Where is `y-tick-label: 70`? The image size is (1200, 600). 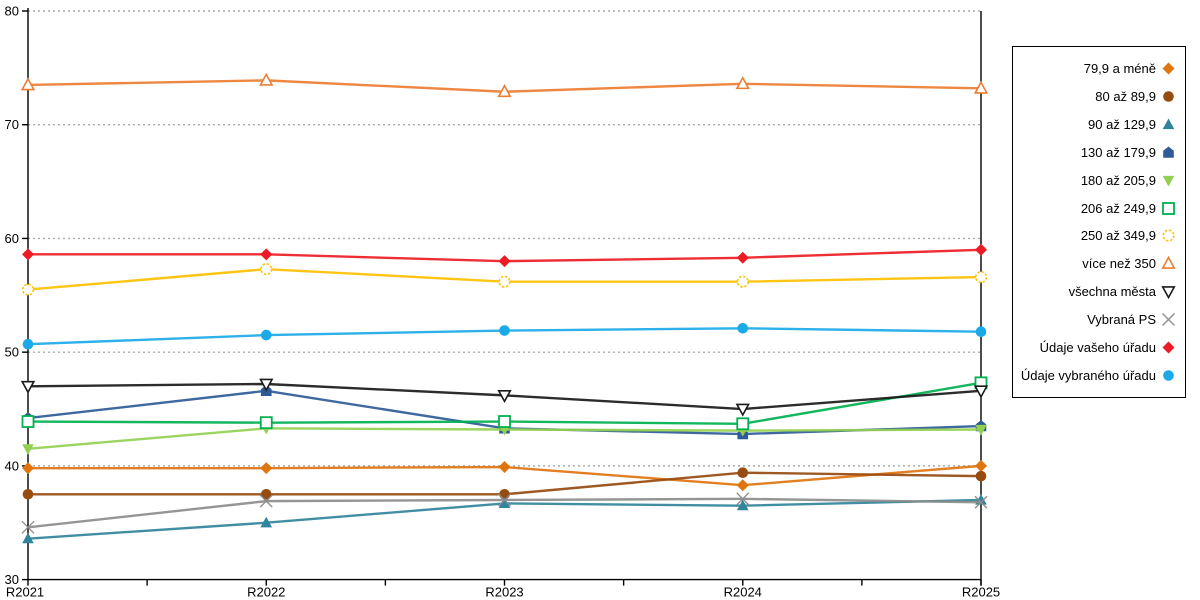 y-tick-label: 70 is located at coordinates (12, 124).